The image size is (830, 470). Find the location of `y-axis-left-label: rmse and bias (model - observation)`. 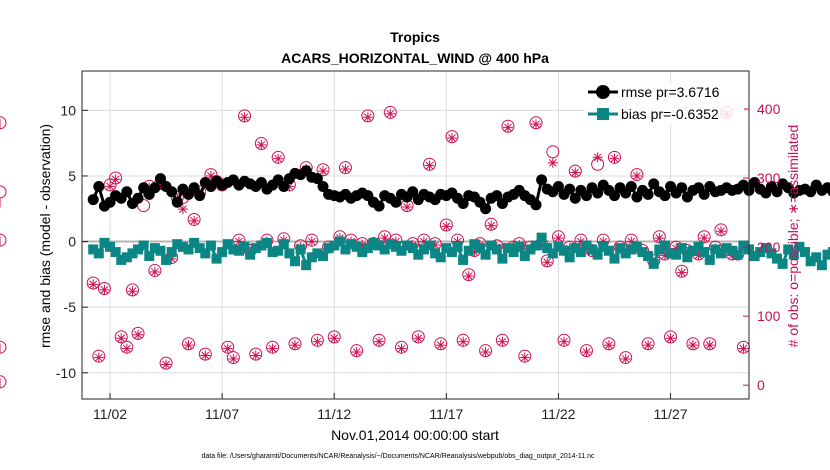

y-axis-left-label: rmse and bias (model - observation) is located at coordinates (45, 236).